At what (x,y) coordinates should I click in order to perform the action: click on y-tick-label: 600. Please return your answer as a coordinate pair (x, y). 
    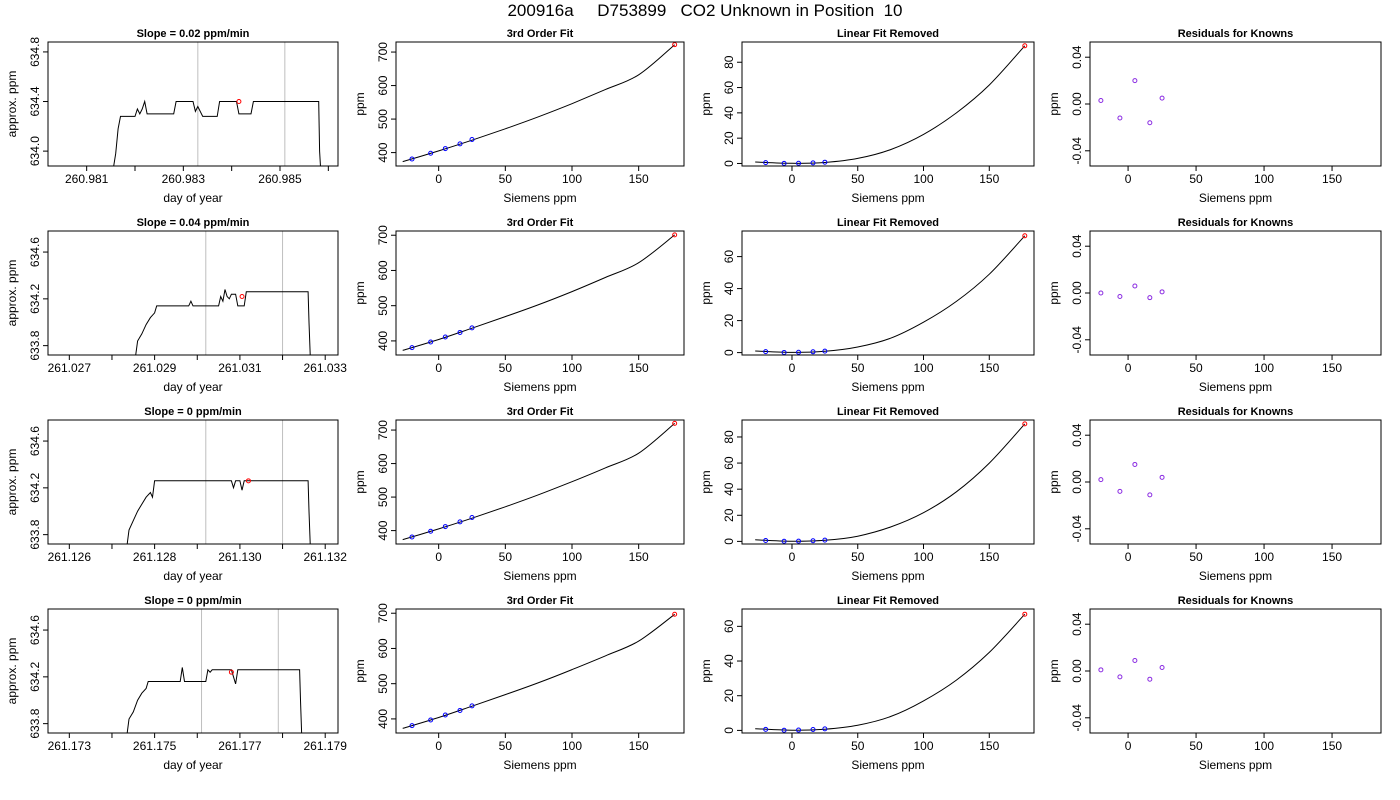
    Looking at the image, I should click on (383, 85).